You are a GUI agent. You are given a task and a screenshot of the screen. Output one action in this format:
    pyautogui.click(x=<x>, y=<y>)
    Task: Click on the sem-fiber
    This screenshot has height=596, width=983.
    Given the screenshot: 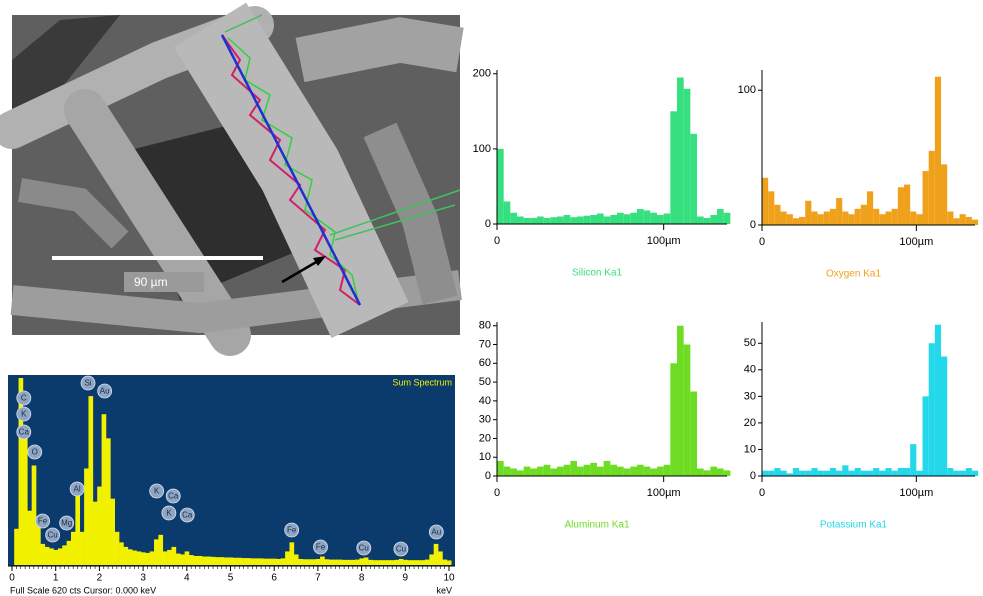 What is the action you would take?
    pyautogui.click(x=379, y=50)
    